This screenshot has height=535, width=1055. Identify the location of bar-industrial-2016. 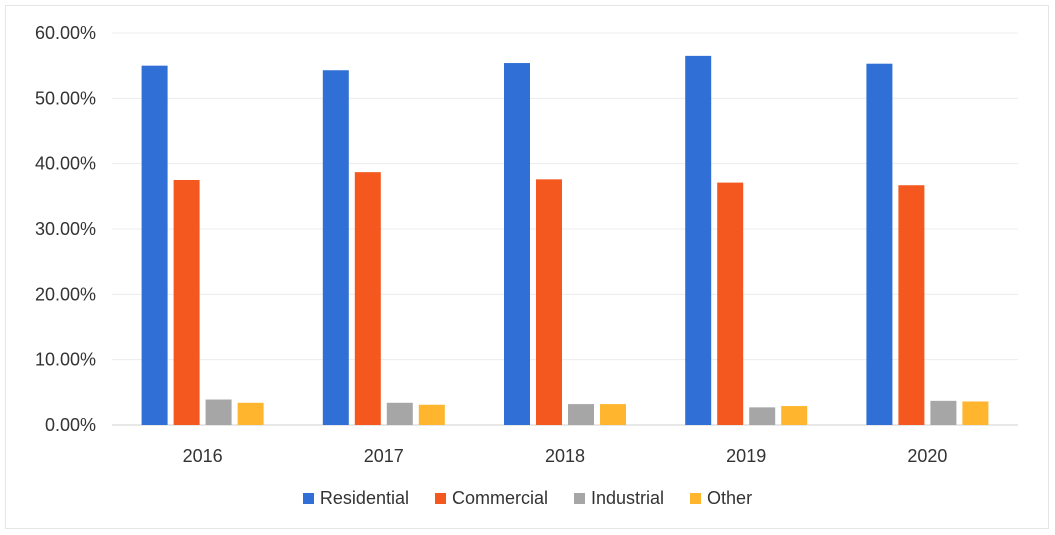
(218, 412).